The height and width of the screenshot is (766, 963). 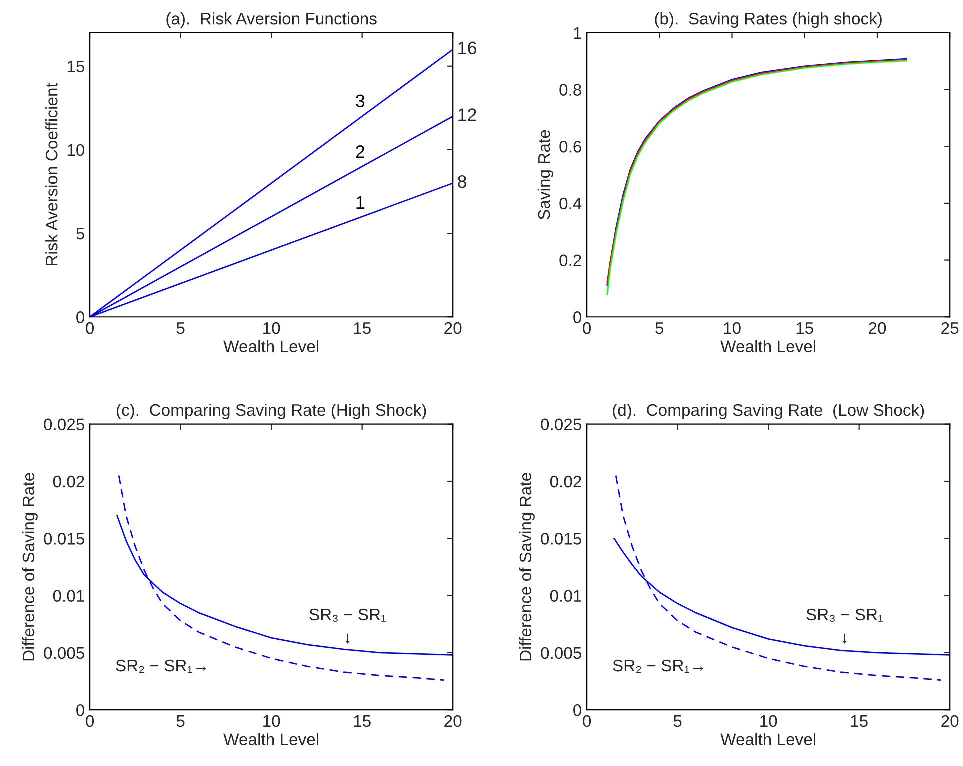 I want to click on y-tick-label: 0.8, so click(x=571, y=90).